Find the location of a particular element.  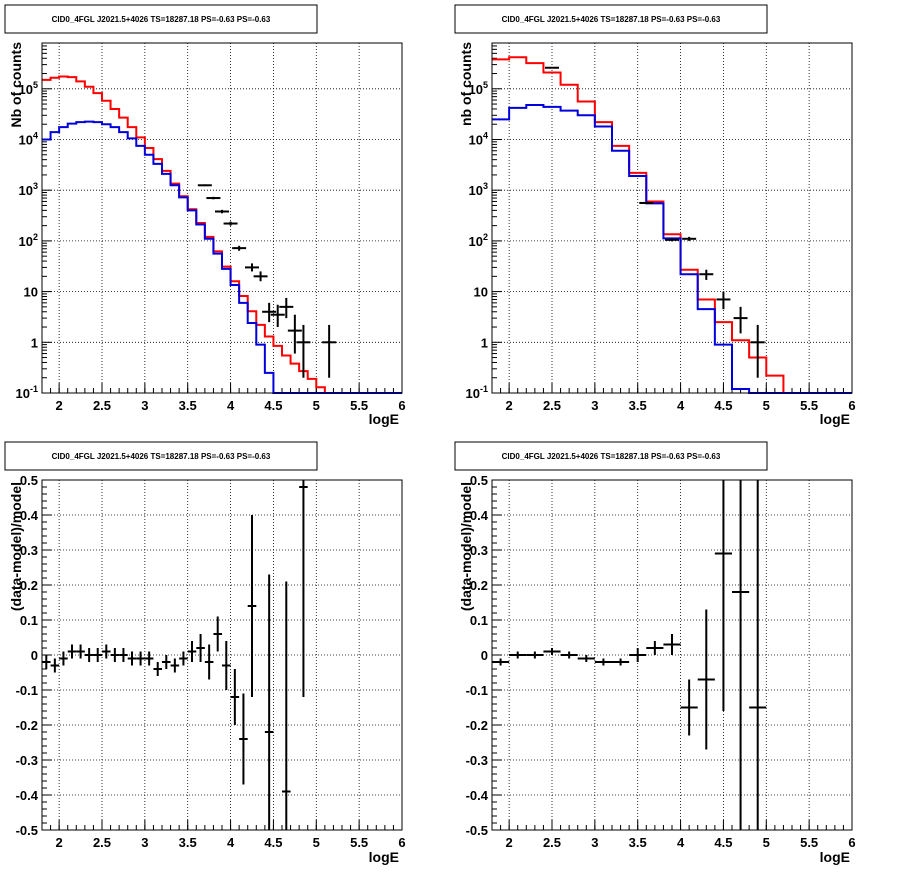

y-axis-label: nb of counts is located at coordinates (466, 84).